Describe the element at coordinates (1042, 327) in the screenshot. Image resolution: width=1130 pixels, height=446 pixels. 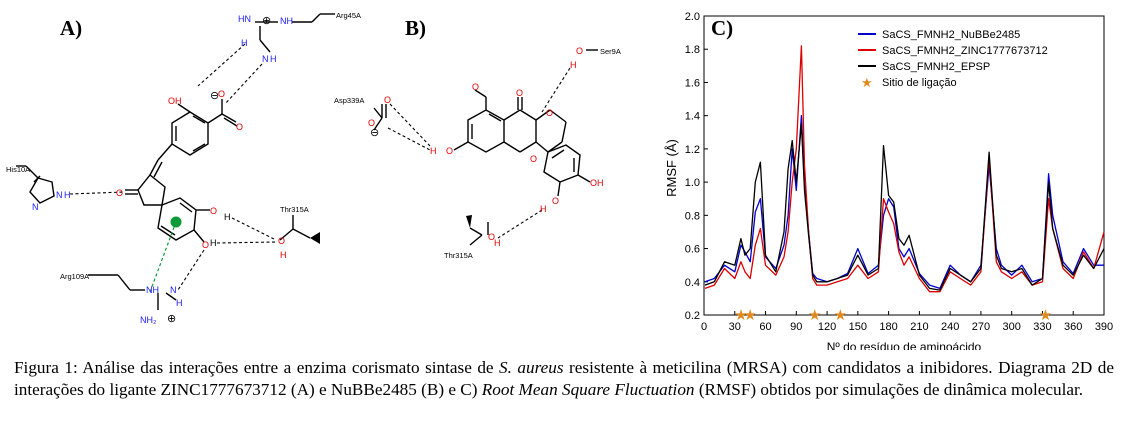
I see `x-tick-label: 330` at that location.